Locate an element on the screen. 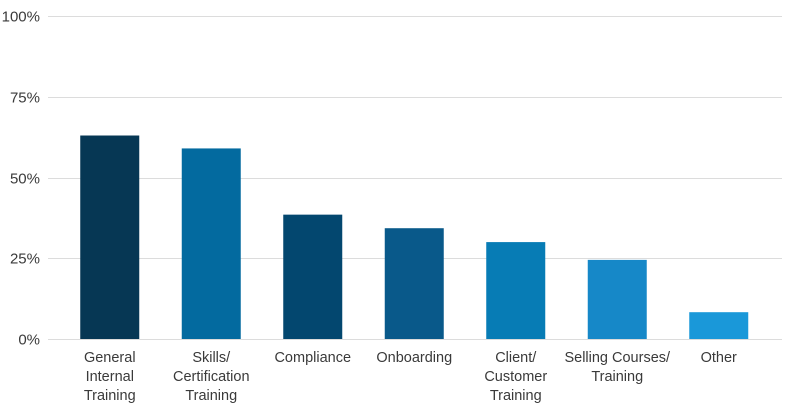 The height and width of the screenshot is (412, 787). y-tick-label: 75% is located at coordinates (25, 98).